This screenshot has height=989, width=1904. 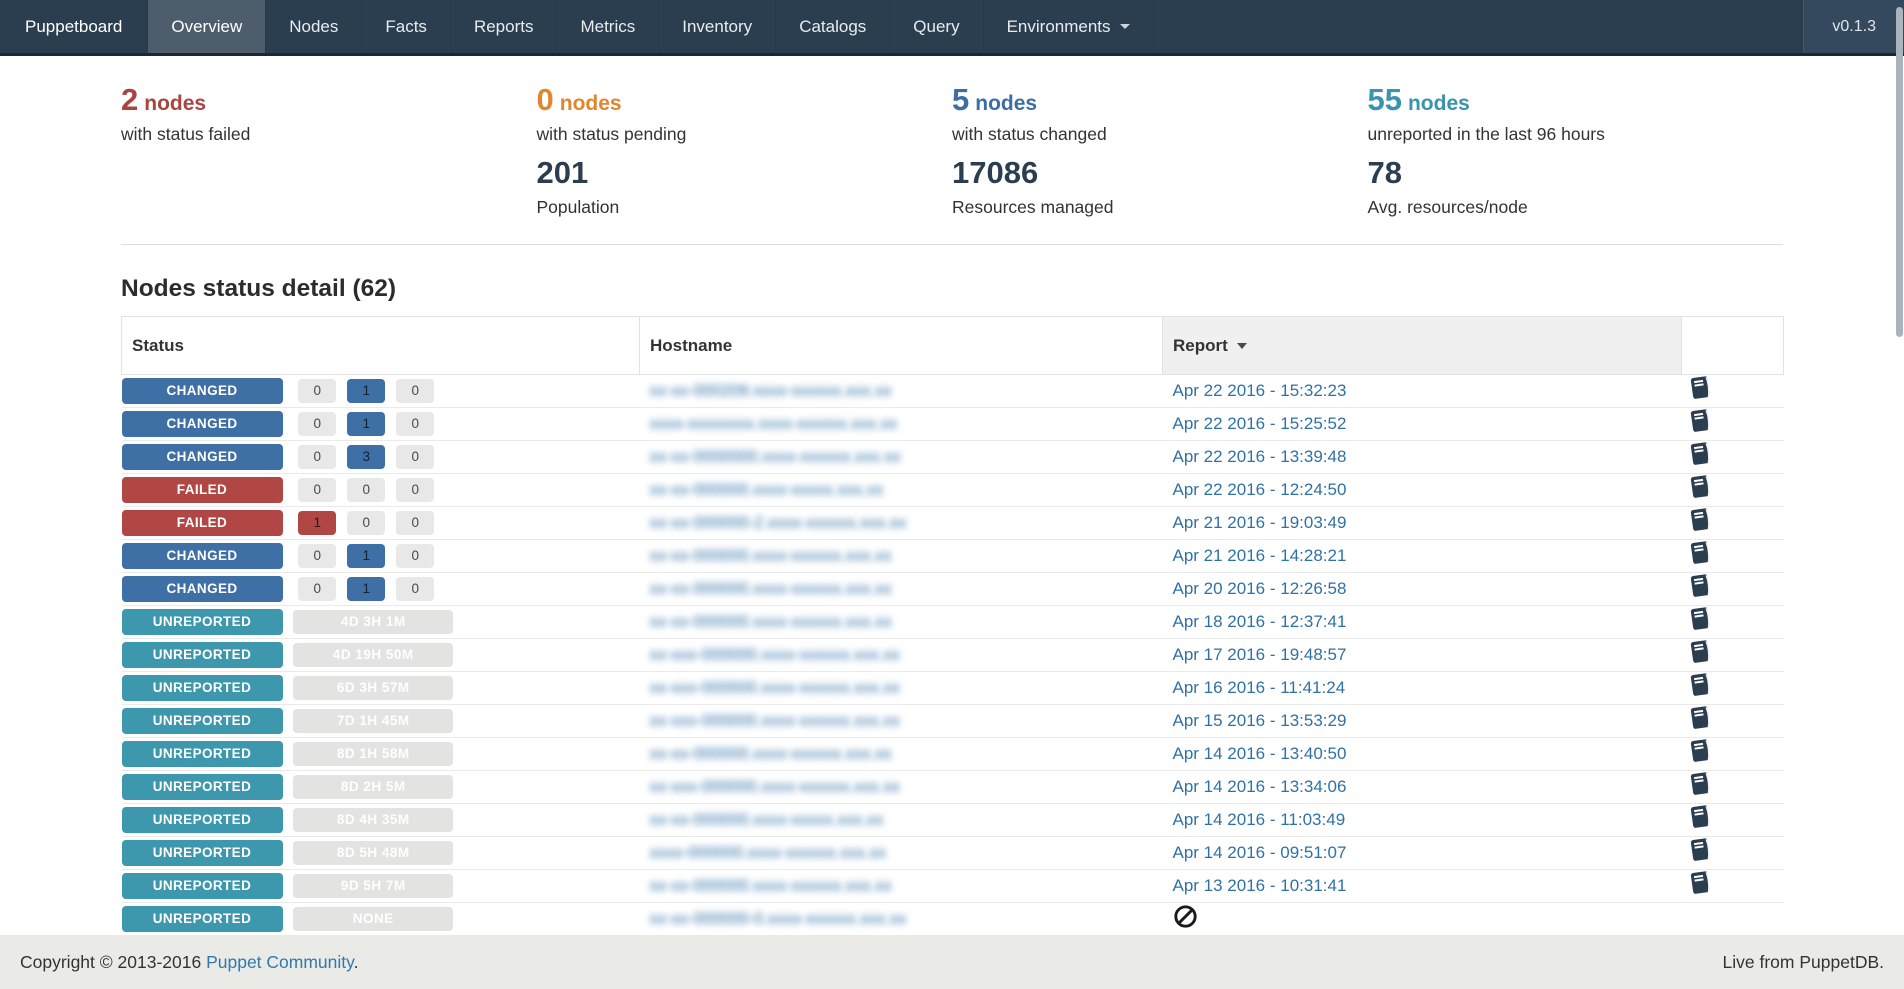 What do you see at coordinates (1899, 172) in the screenshot?
I see `scrollbar-thumb` at bounding box center [1899, 172].